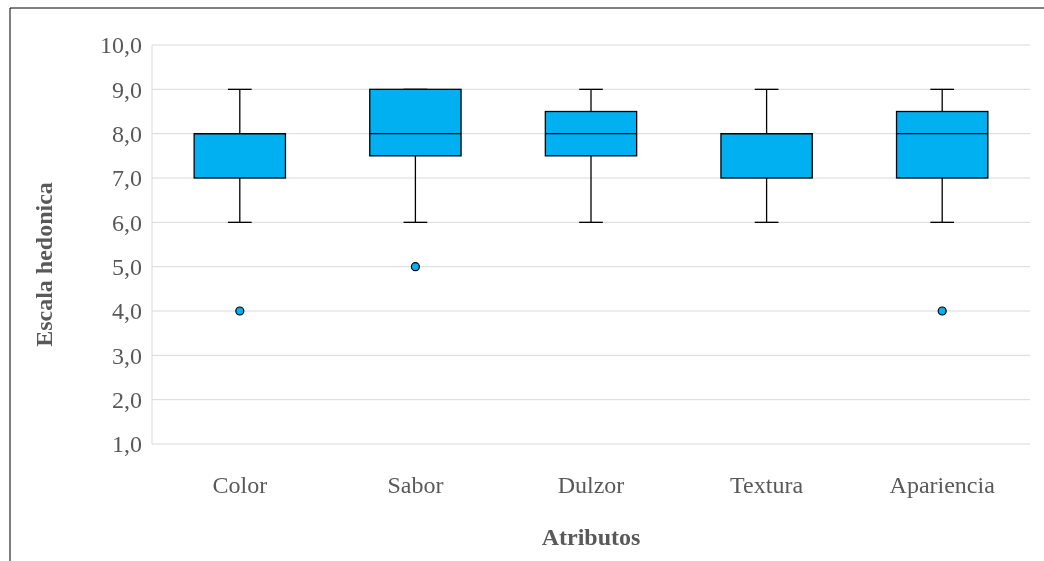 The height and width of the screenshot is (561, 1044). What do you see at coordinates (127, 222) in the screenshot?
I see `y-tick-label: 6,0` at bounding box center [127, 222].